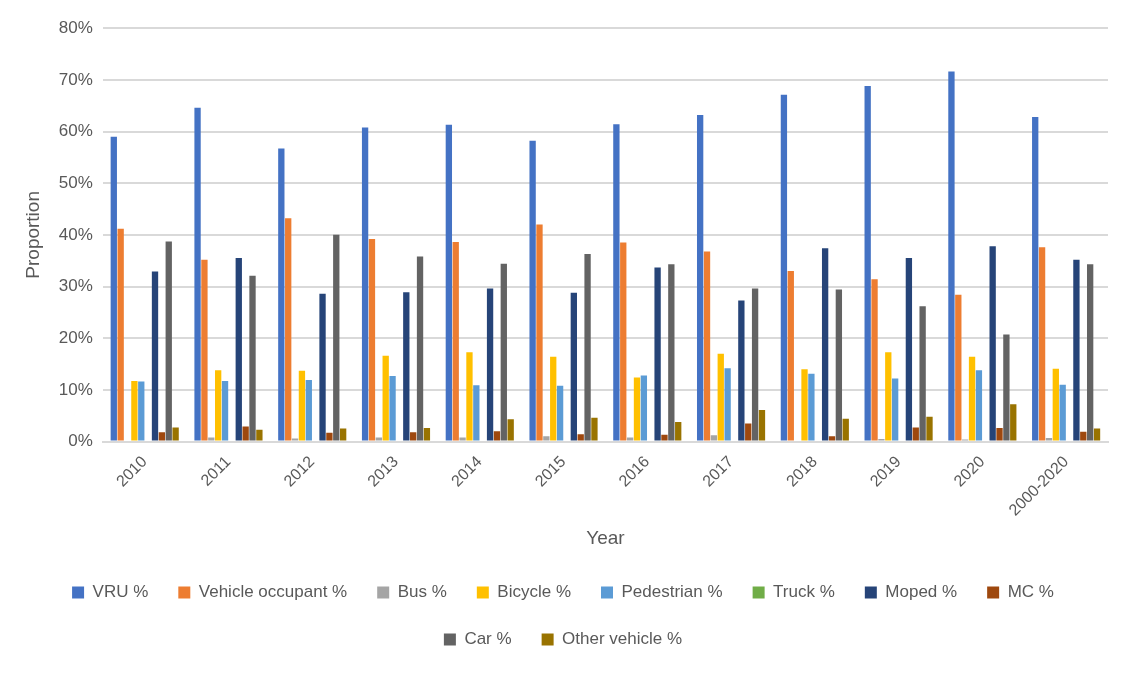 This screenshot has height=677, width=1138. I want to click on legend-label: MC %, so click(1030, 592).